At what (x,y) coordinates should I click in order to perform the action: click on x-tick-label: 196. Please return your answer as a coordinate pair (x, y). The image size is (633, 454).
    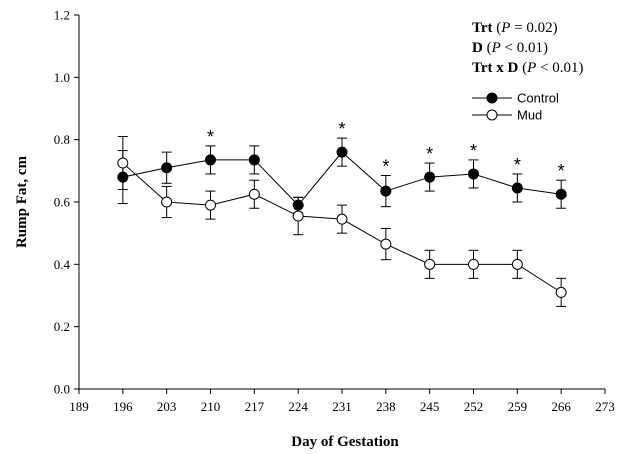
    Looking at the image, I should click on (123, 406).